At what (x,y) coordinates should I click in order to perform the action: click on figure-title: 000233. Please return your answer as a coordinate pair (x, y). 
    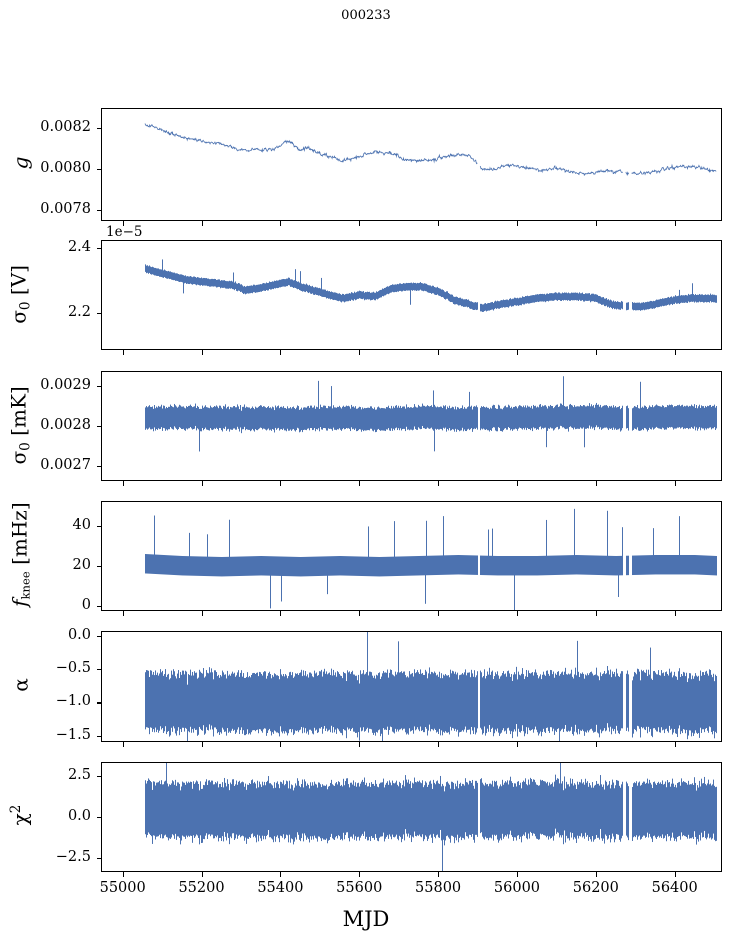
    Looking at the image, I should click on (366, 15).